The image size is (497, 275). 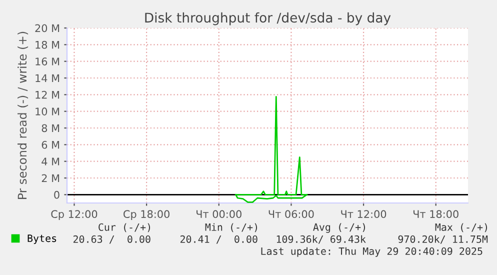 I want to click on y-tick-label: 14 M, so click(x=48, y=78).